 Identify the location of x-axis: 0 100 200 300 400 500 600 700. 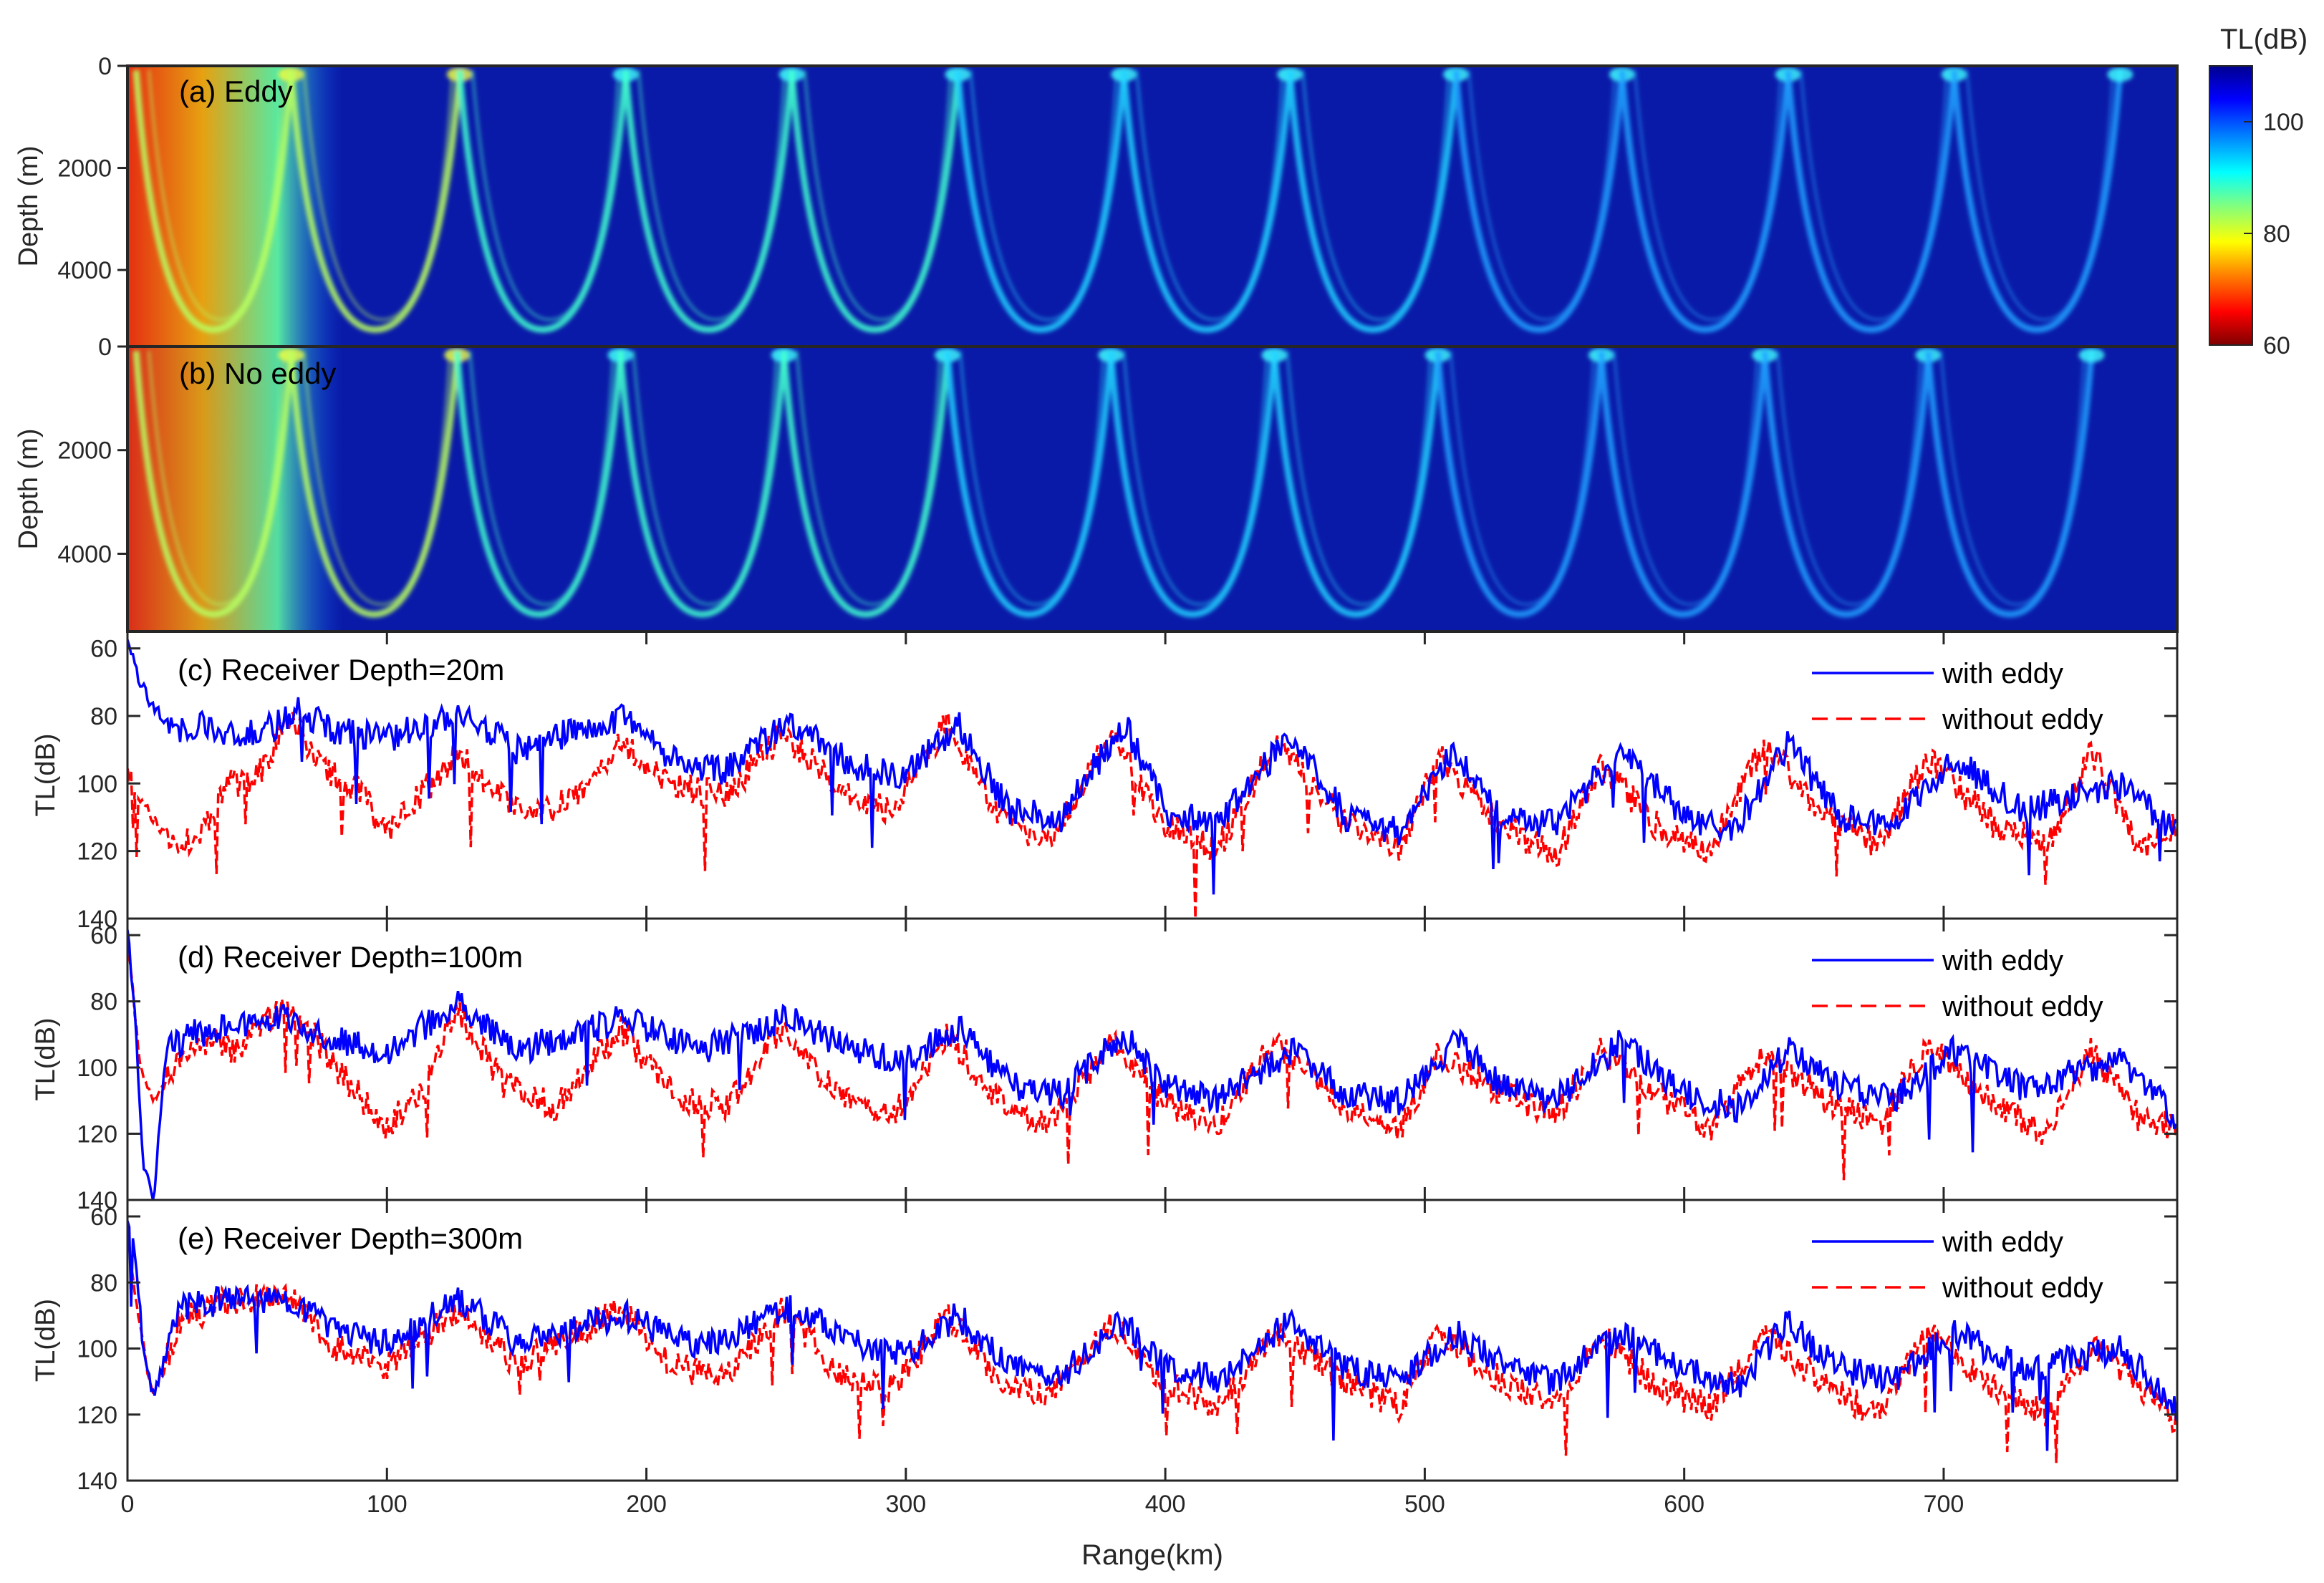
(1042, 1504).